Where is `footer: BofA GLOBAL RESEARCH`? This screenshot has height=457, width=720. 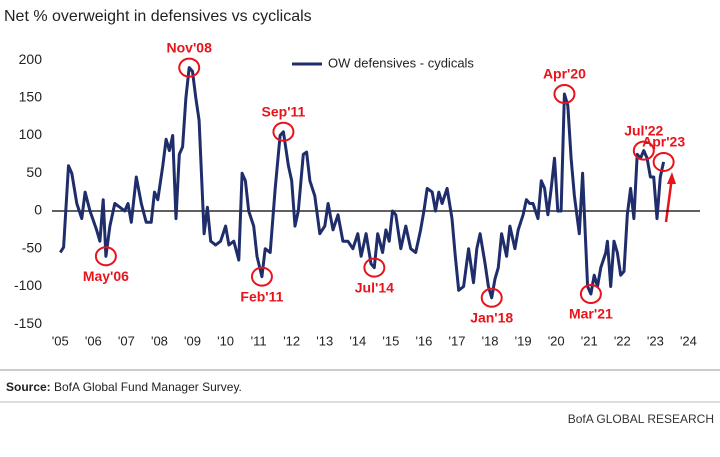
footer: BofA GLOBAL RESEARCH is located at coordinates (641, 419).